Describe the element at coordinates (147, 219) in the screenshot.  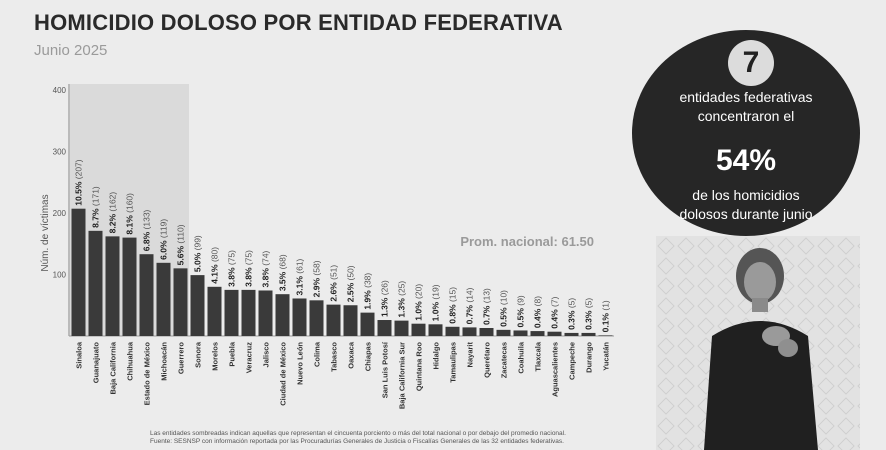
I see `data-label-count: (133)` at that location.